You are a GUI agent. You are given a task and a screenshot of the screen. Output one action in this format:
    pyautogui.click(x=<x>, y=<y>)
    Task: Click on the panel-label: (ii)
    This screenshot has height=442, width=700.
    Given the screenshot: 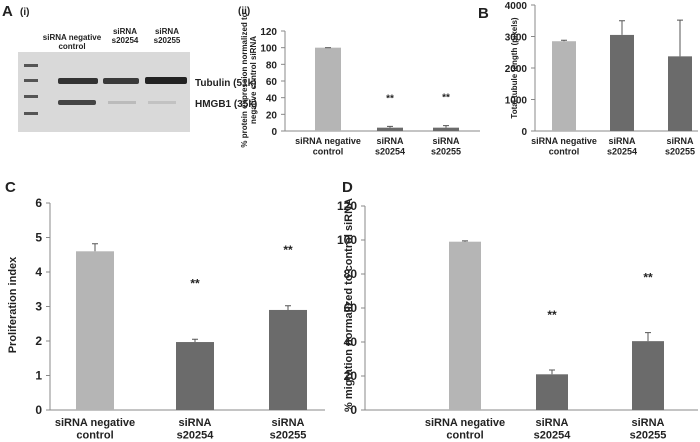 What is the action you would take?
    pyautogui.click(x=244, y=11)
    